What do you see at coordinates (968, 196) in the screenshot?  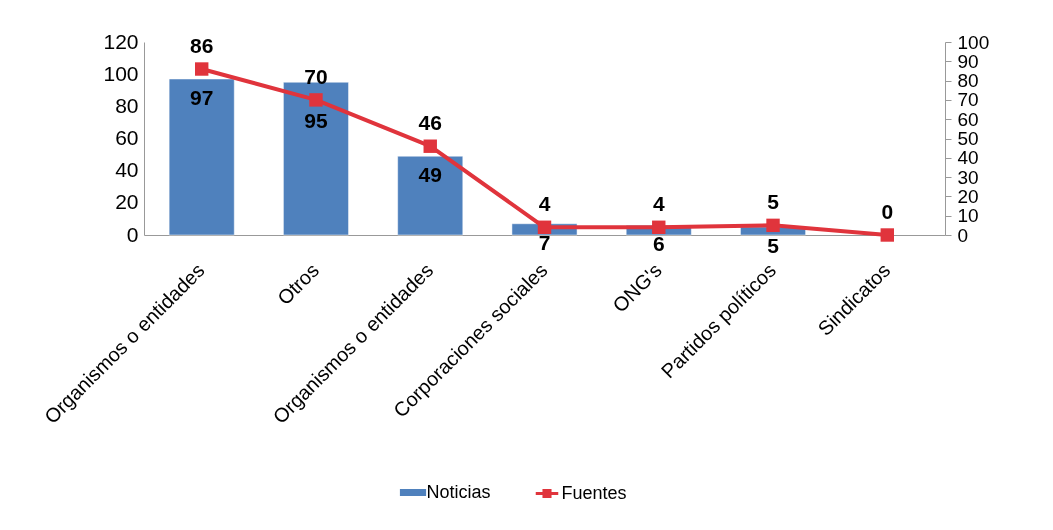 I see `y2-tick-label: 20` at bounding box center [968, 196].